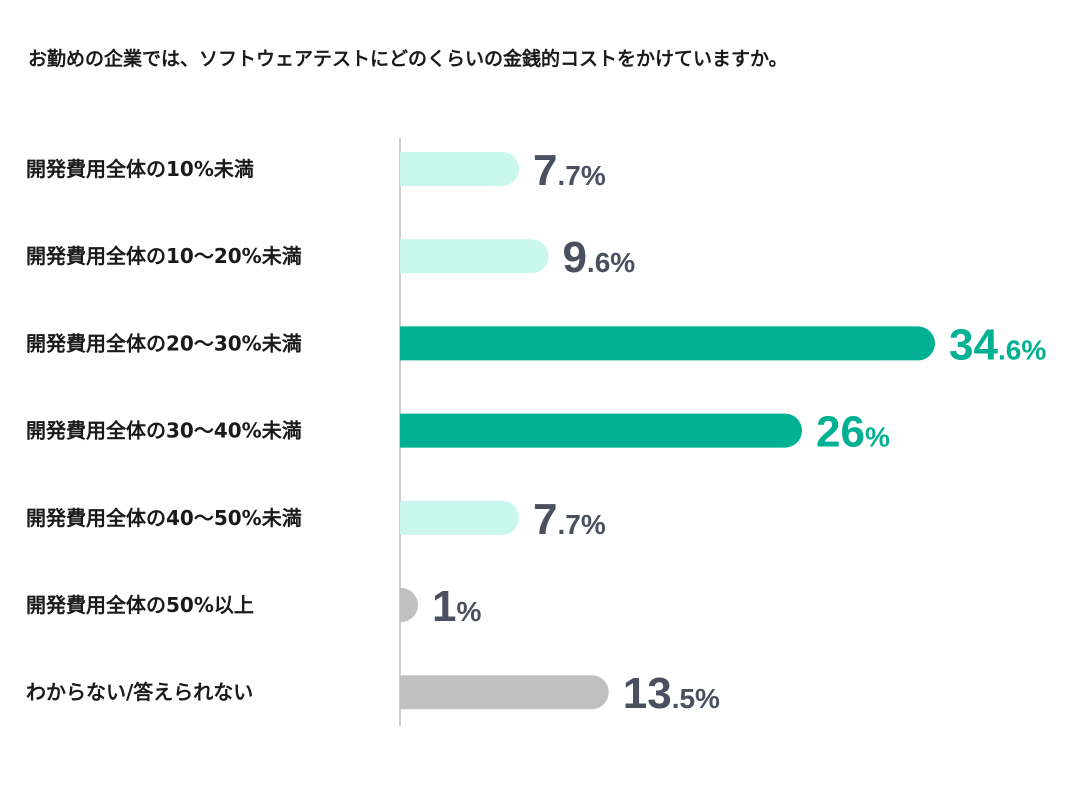 The height and width of the screenshot is (798, 1087). What do you see at coordinates (139, 692) in the screenshot?
I see `category-label-7: わからない/答えられない` at bounding box center [139, 692].